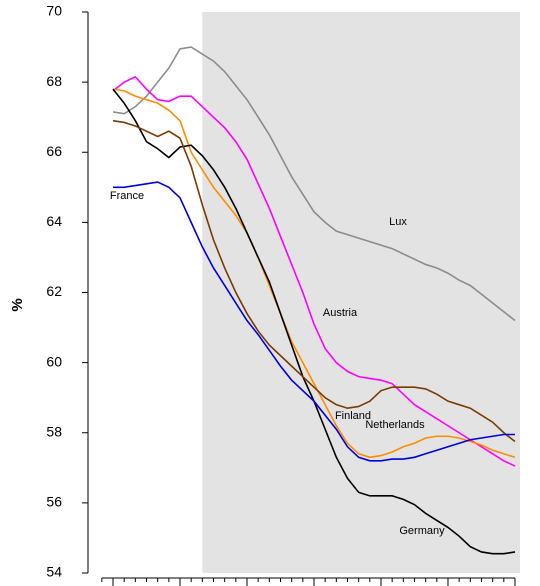 The width and height of the screenshot is (540, 586). What do you see at coordinates (54, 361) in the screenshot?
I see `y-tick-label: 60` at bounding box center [54, 361].